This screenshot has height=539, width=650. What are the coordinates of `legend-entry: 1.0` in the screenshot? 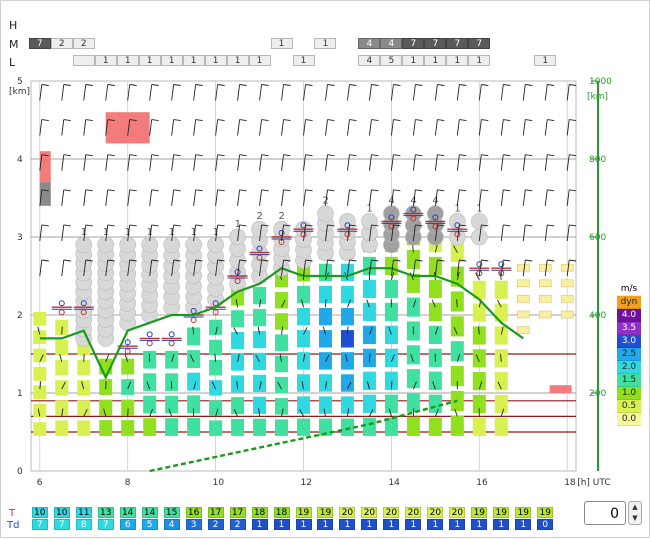 It's located at (629, 393).